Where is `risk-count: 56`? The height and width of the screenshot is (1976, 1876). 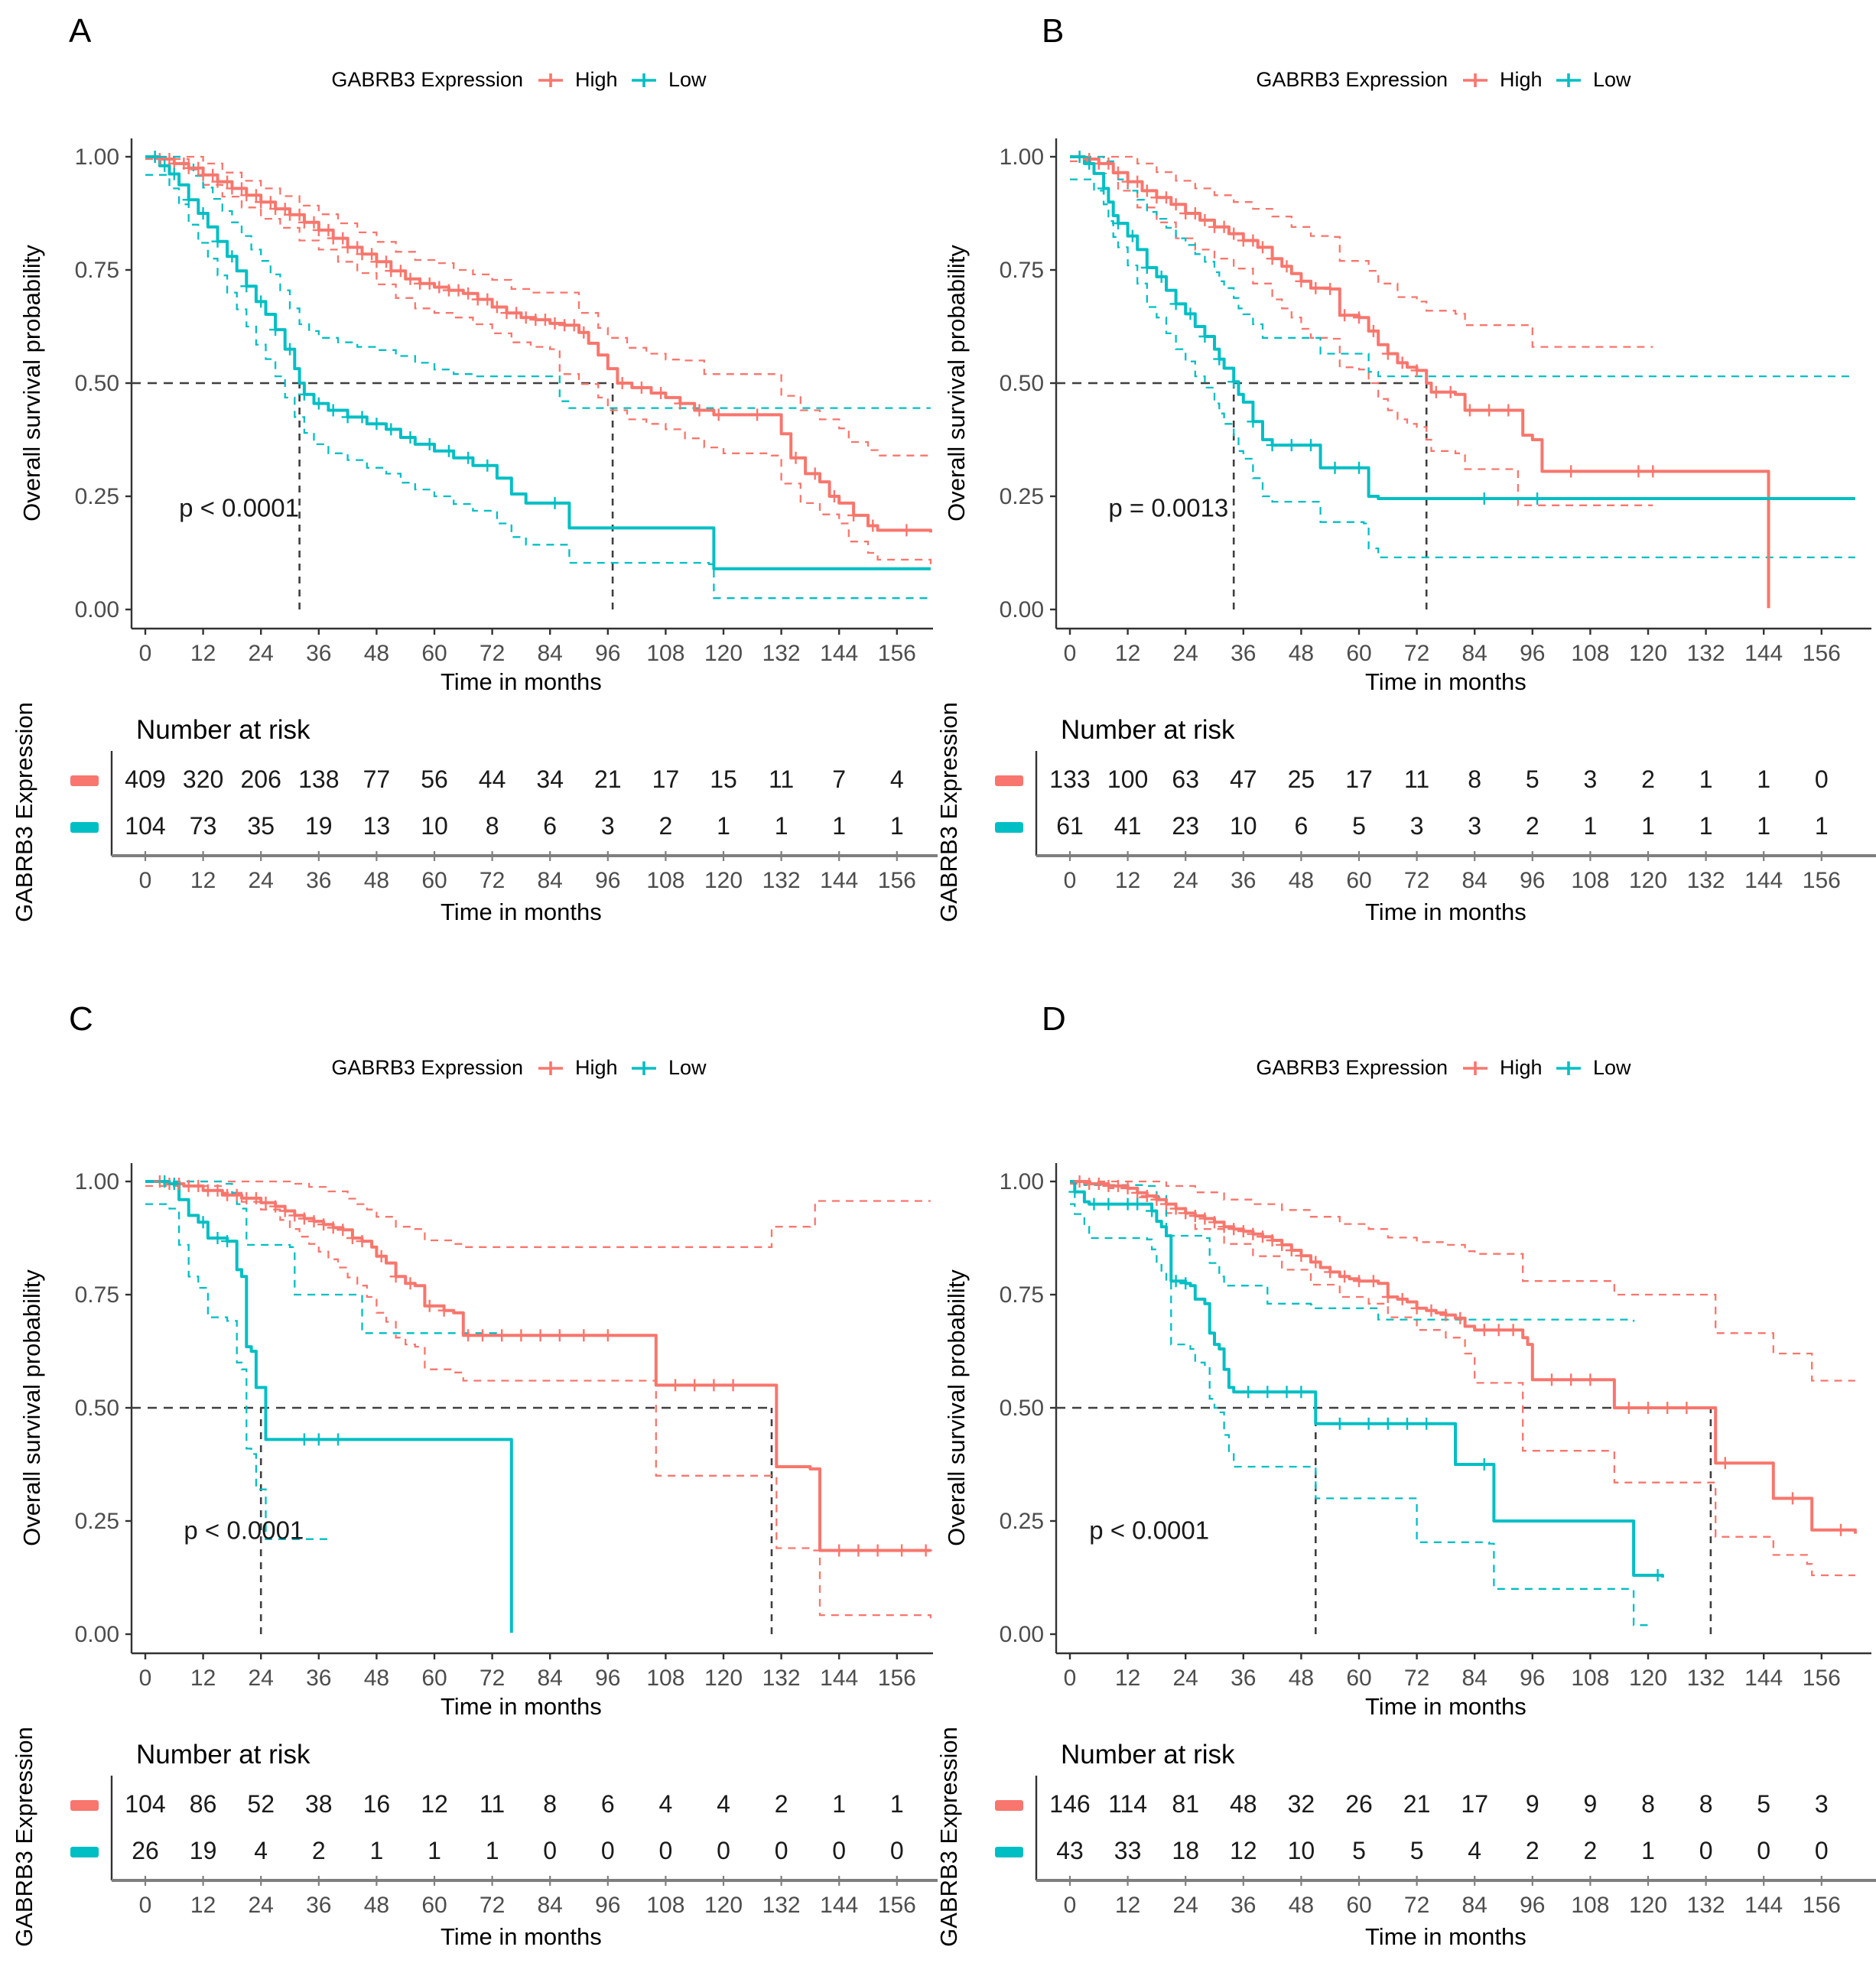 risk-count: 56 is located at coordinates (434, 779).